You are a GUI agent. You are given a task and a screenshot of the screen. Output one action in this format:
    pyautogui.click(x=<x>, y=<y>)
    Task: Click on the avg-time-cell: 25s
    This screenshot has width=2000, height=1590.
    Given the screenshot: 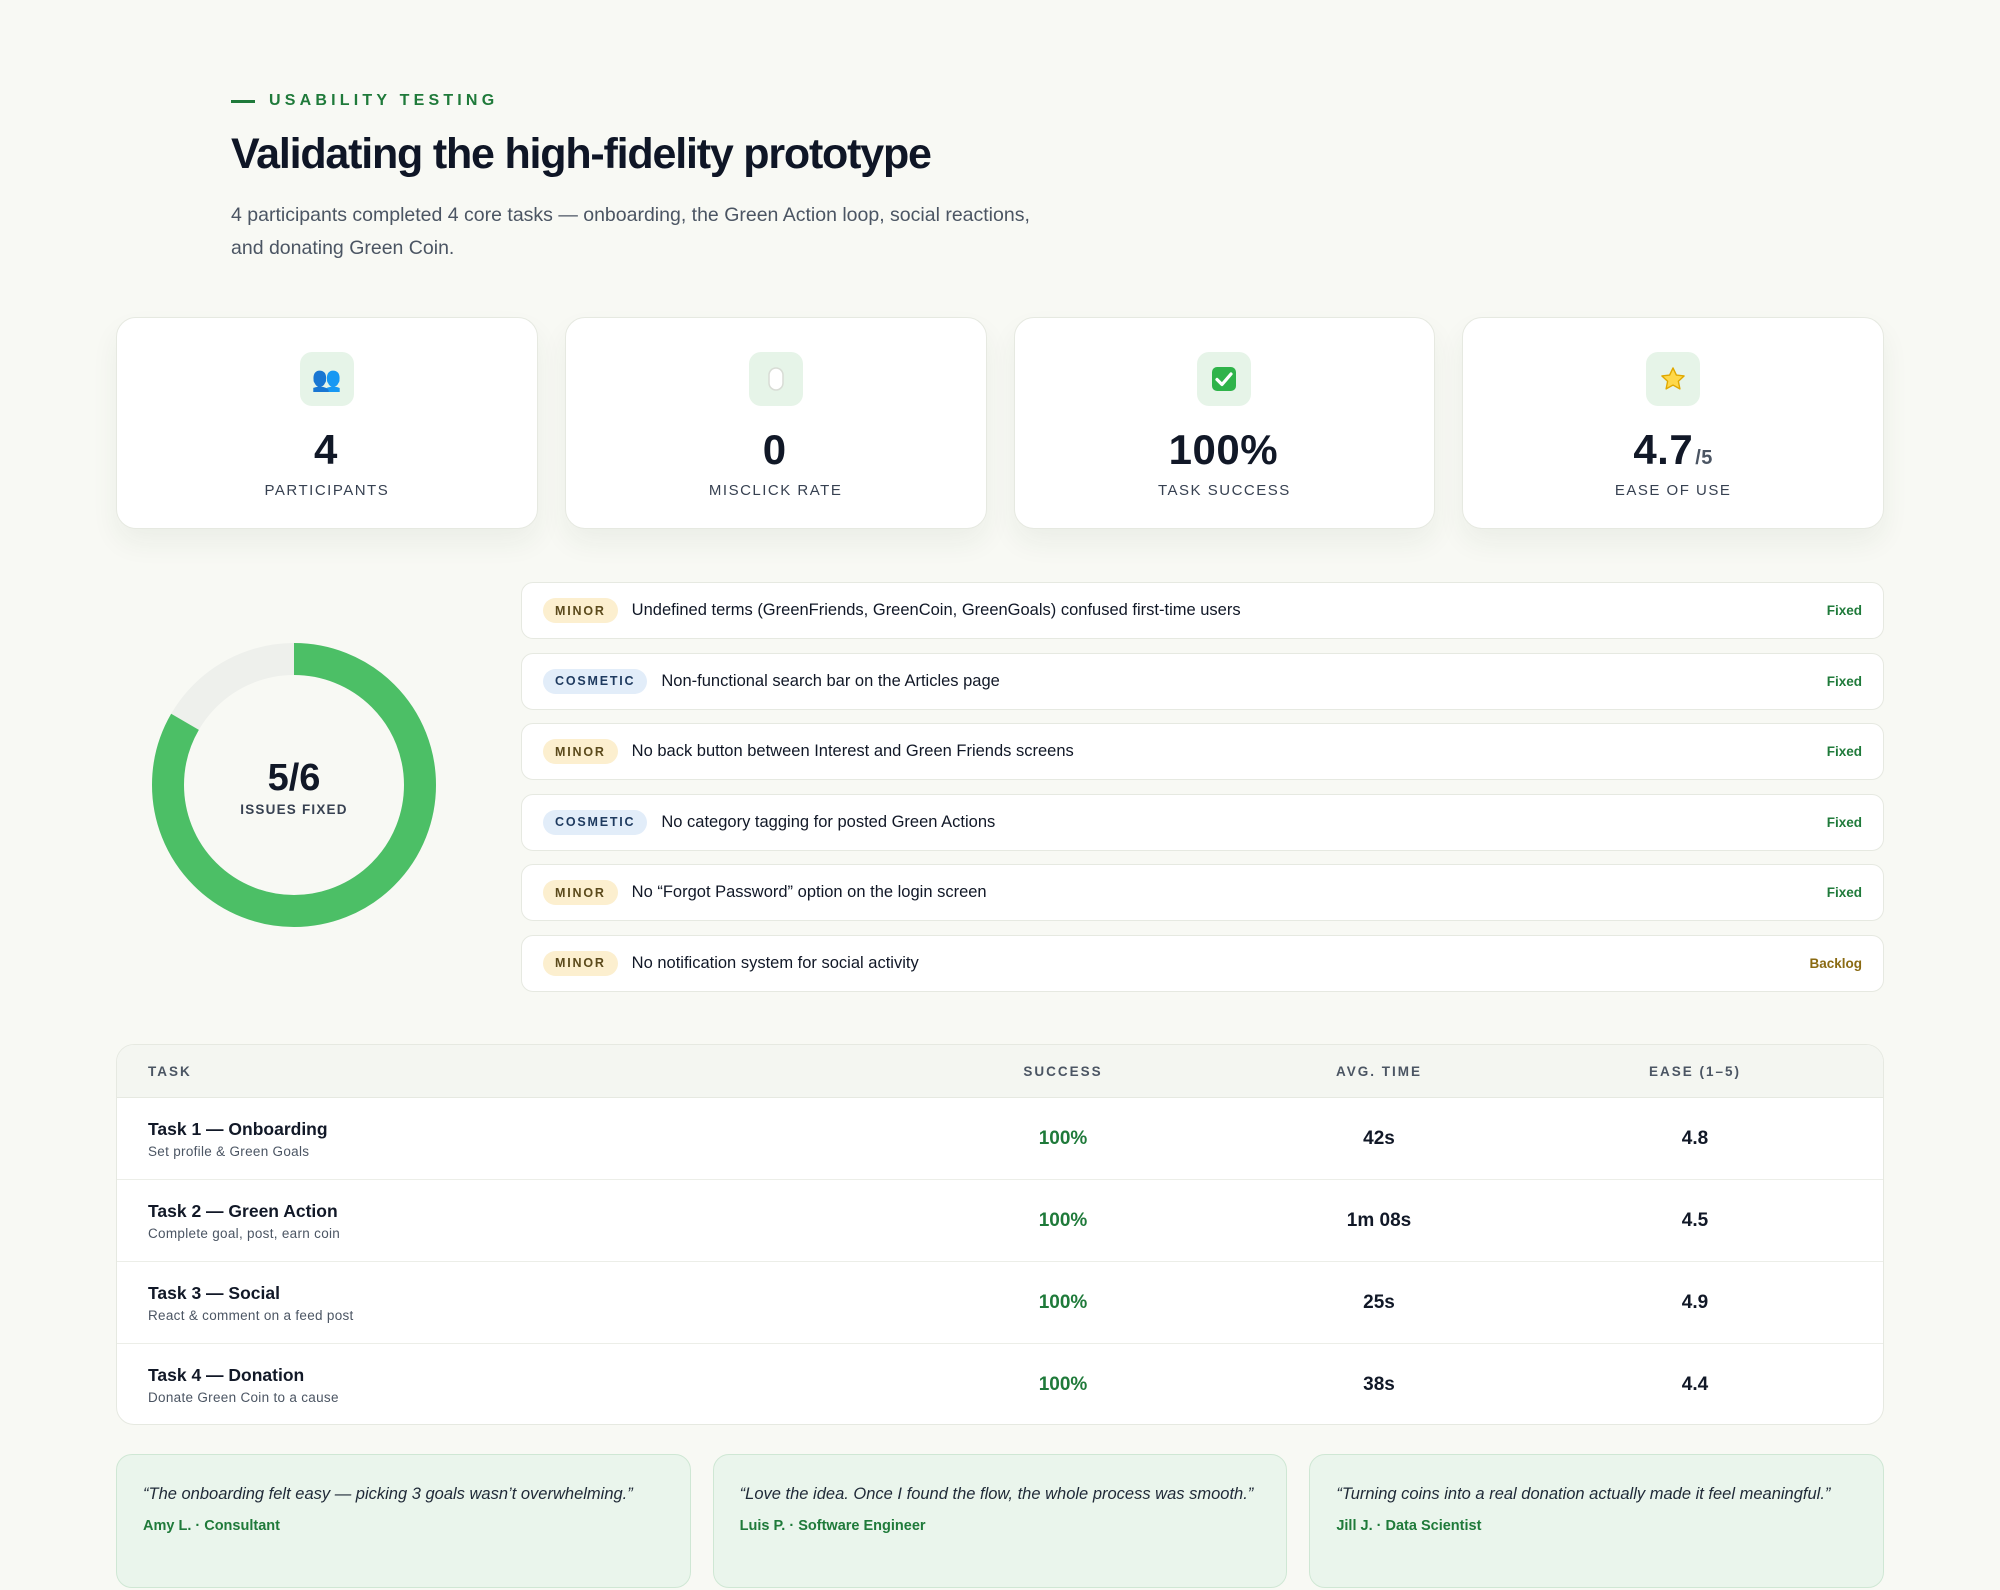 What is the action you would take?
    pyautogui.click(x=1379, y=1302)
    